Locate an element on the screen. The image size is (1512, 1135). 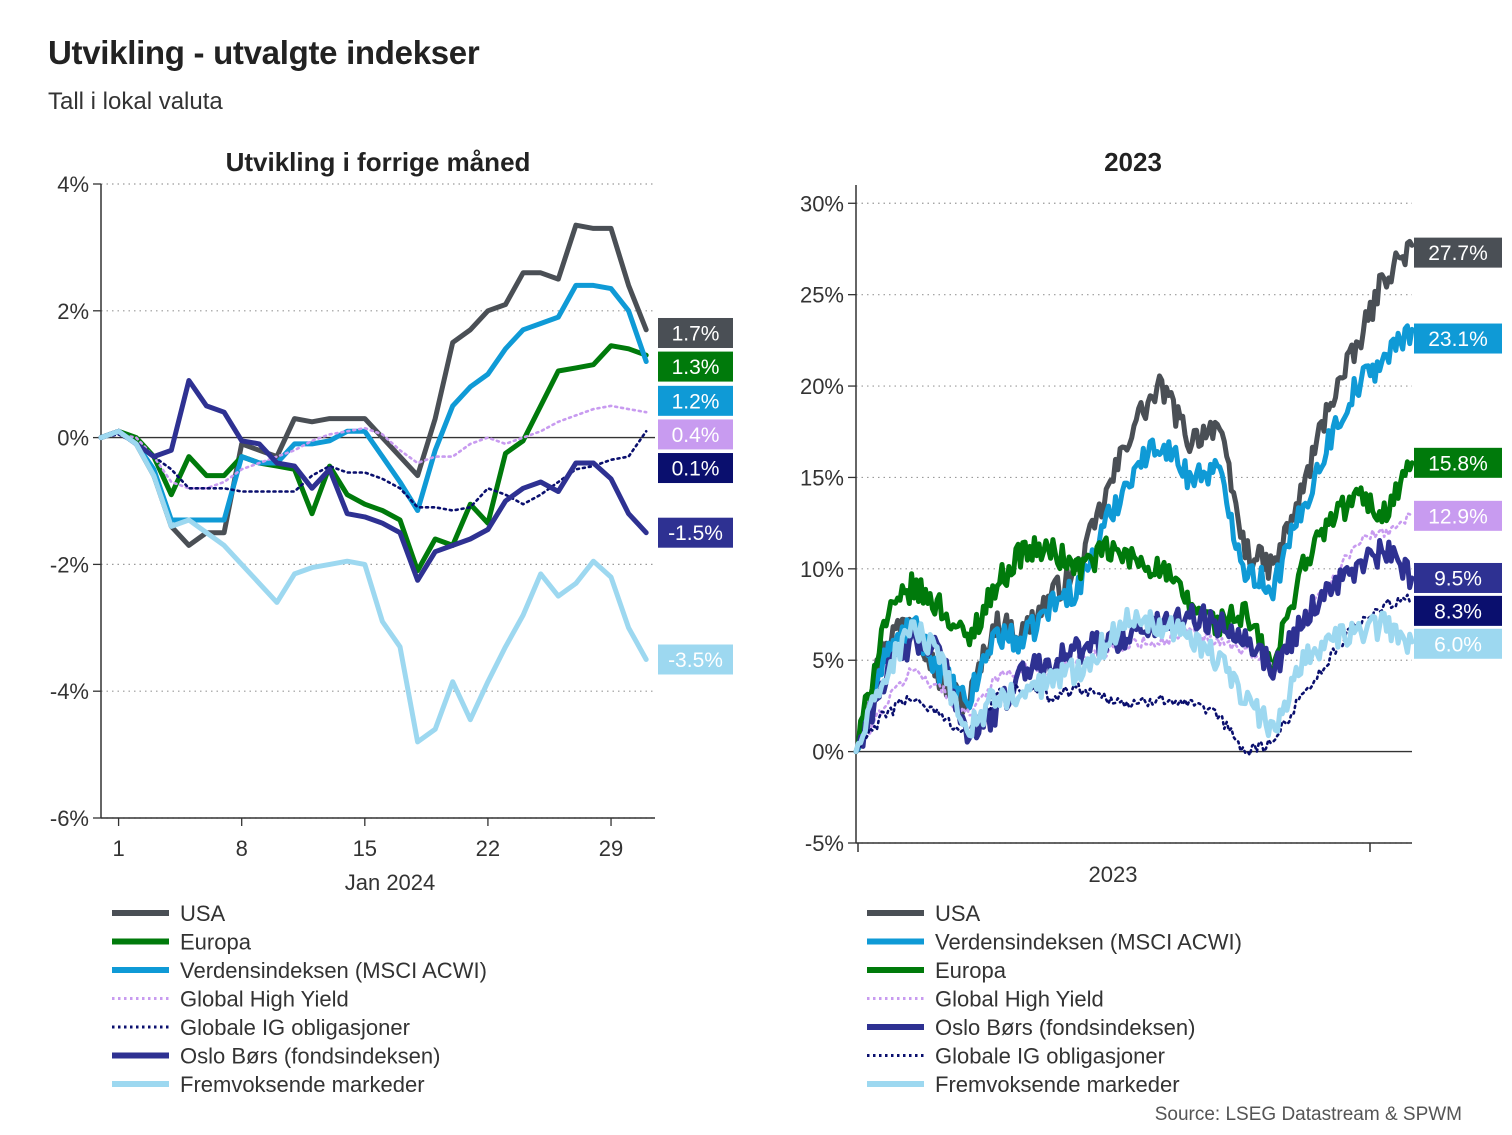
y-tick-label: 15% is located at coordinates (822, 477).